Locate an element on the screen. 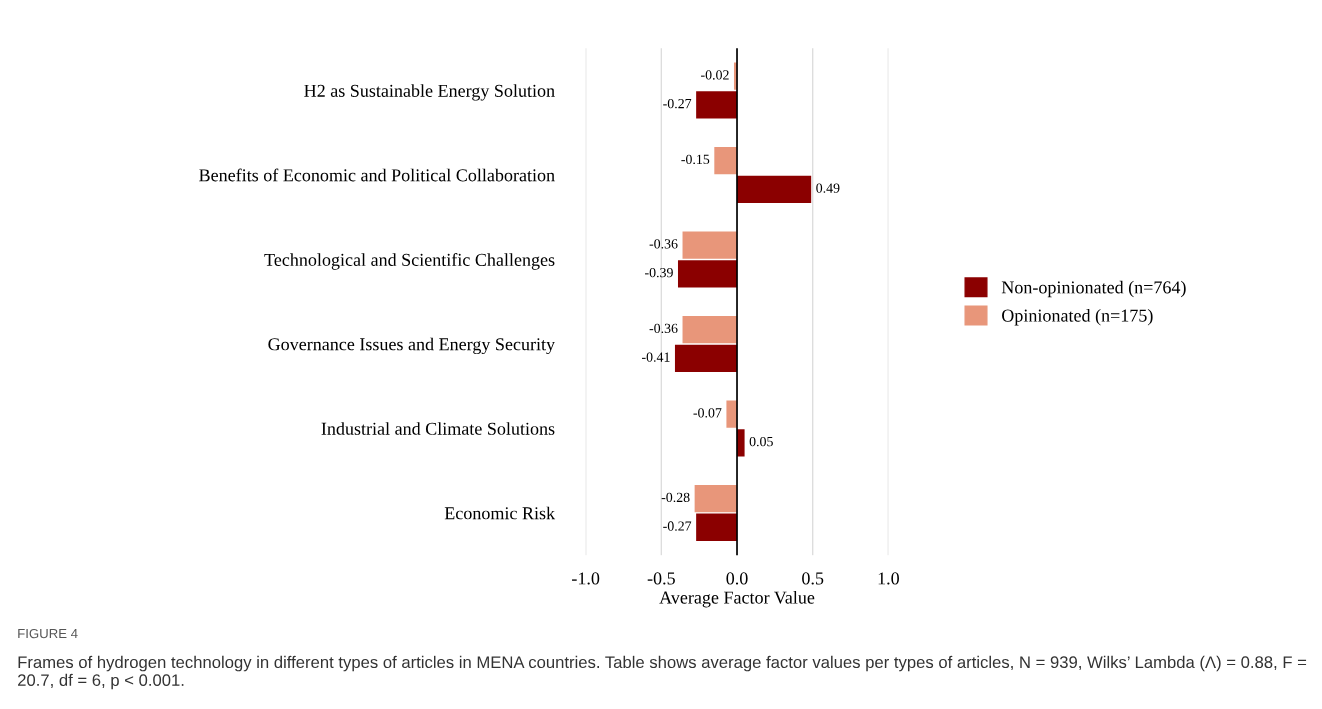 This screenshot has height=709, width=1322. data-label: -0.39 is located at coordinates (659, 272).